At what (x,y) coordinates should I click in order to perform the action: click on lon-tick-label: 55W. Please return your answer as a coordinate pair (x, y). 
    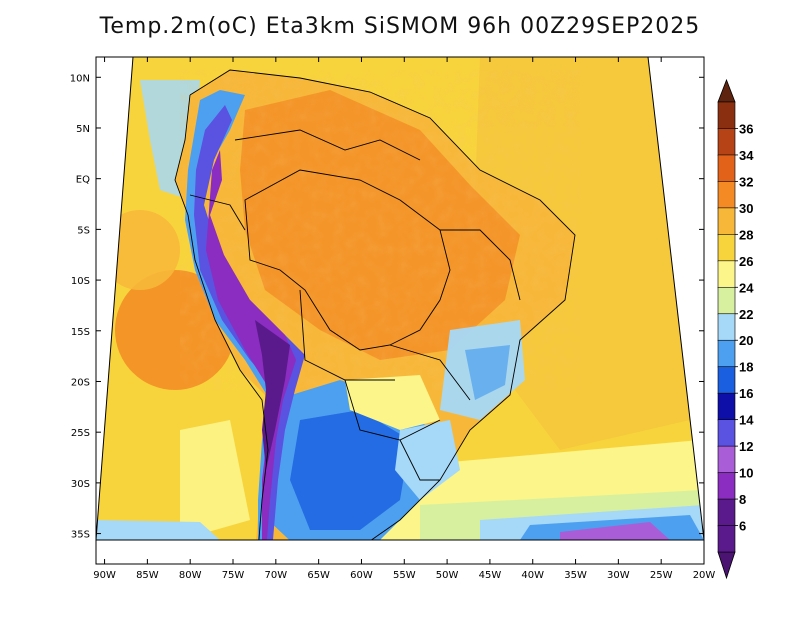
    Looking at the image, I should click on (404, 575).